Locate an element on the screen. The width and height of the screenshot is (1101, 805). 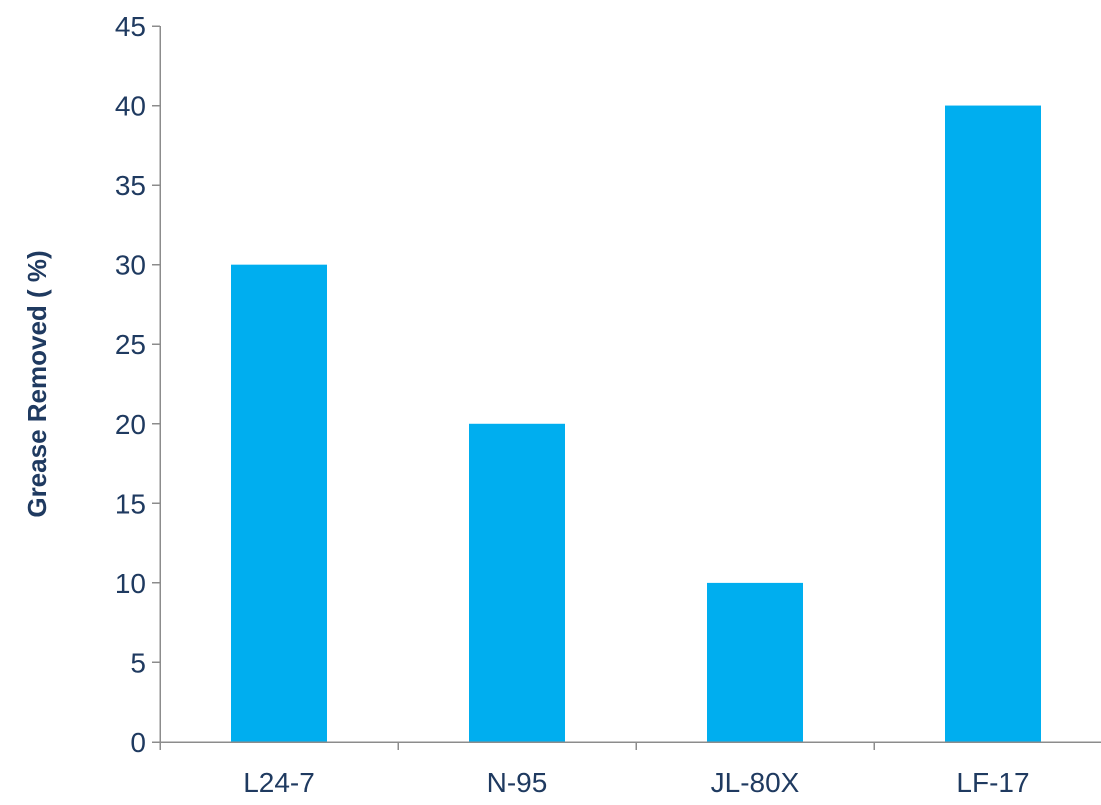
y-tick-label: 20 is located at coordinates (130, 424).